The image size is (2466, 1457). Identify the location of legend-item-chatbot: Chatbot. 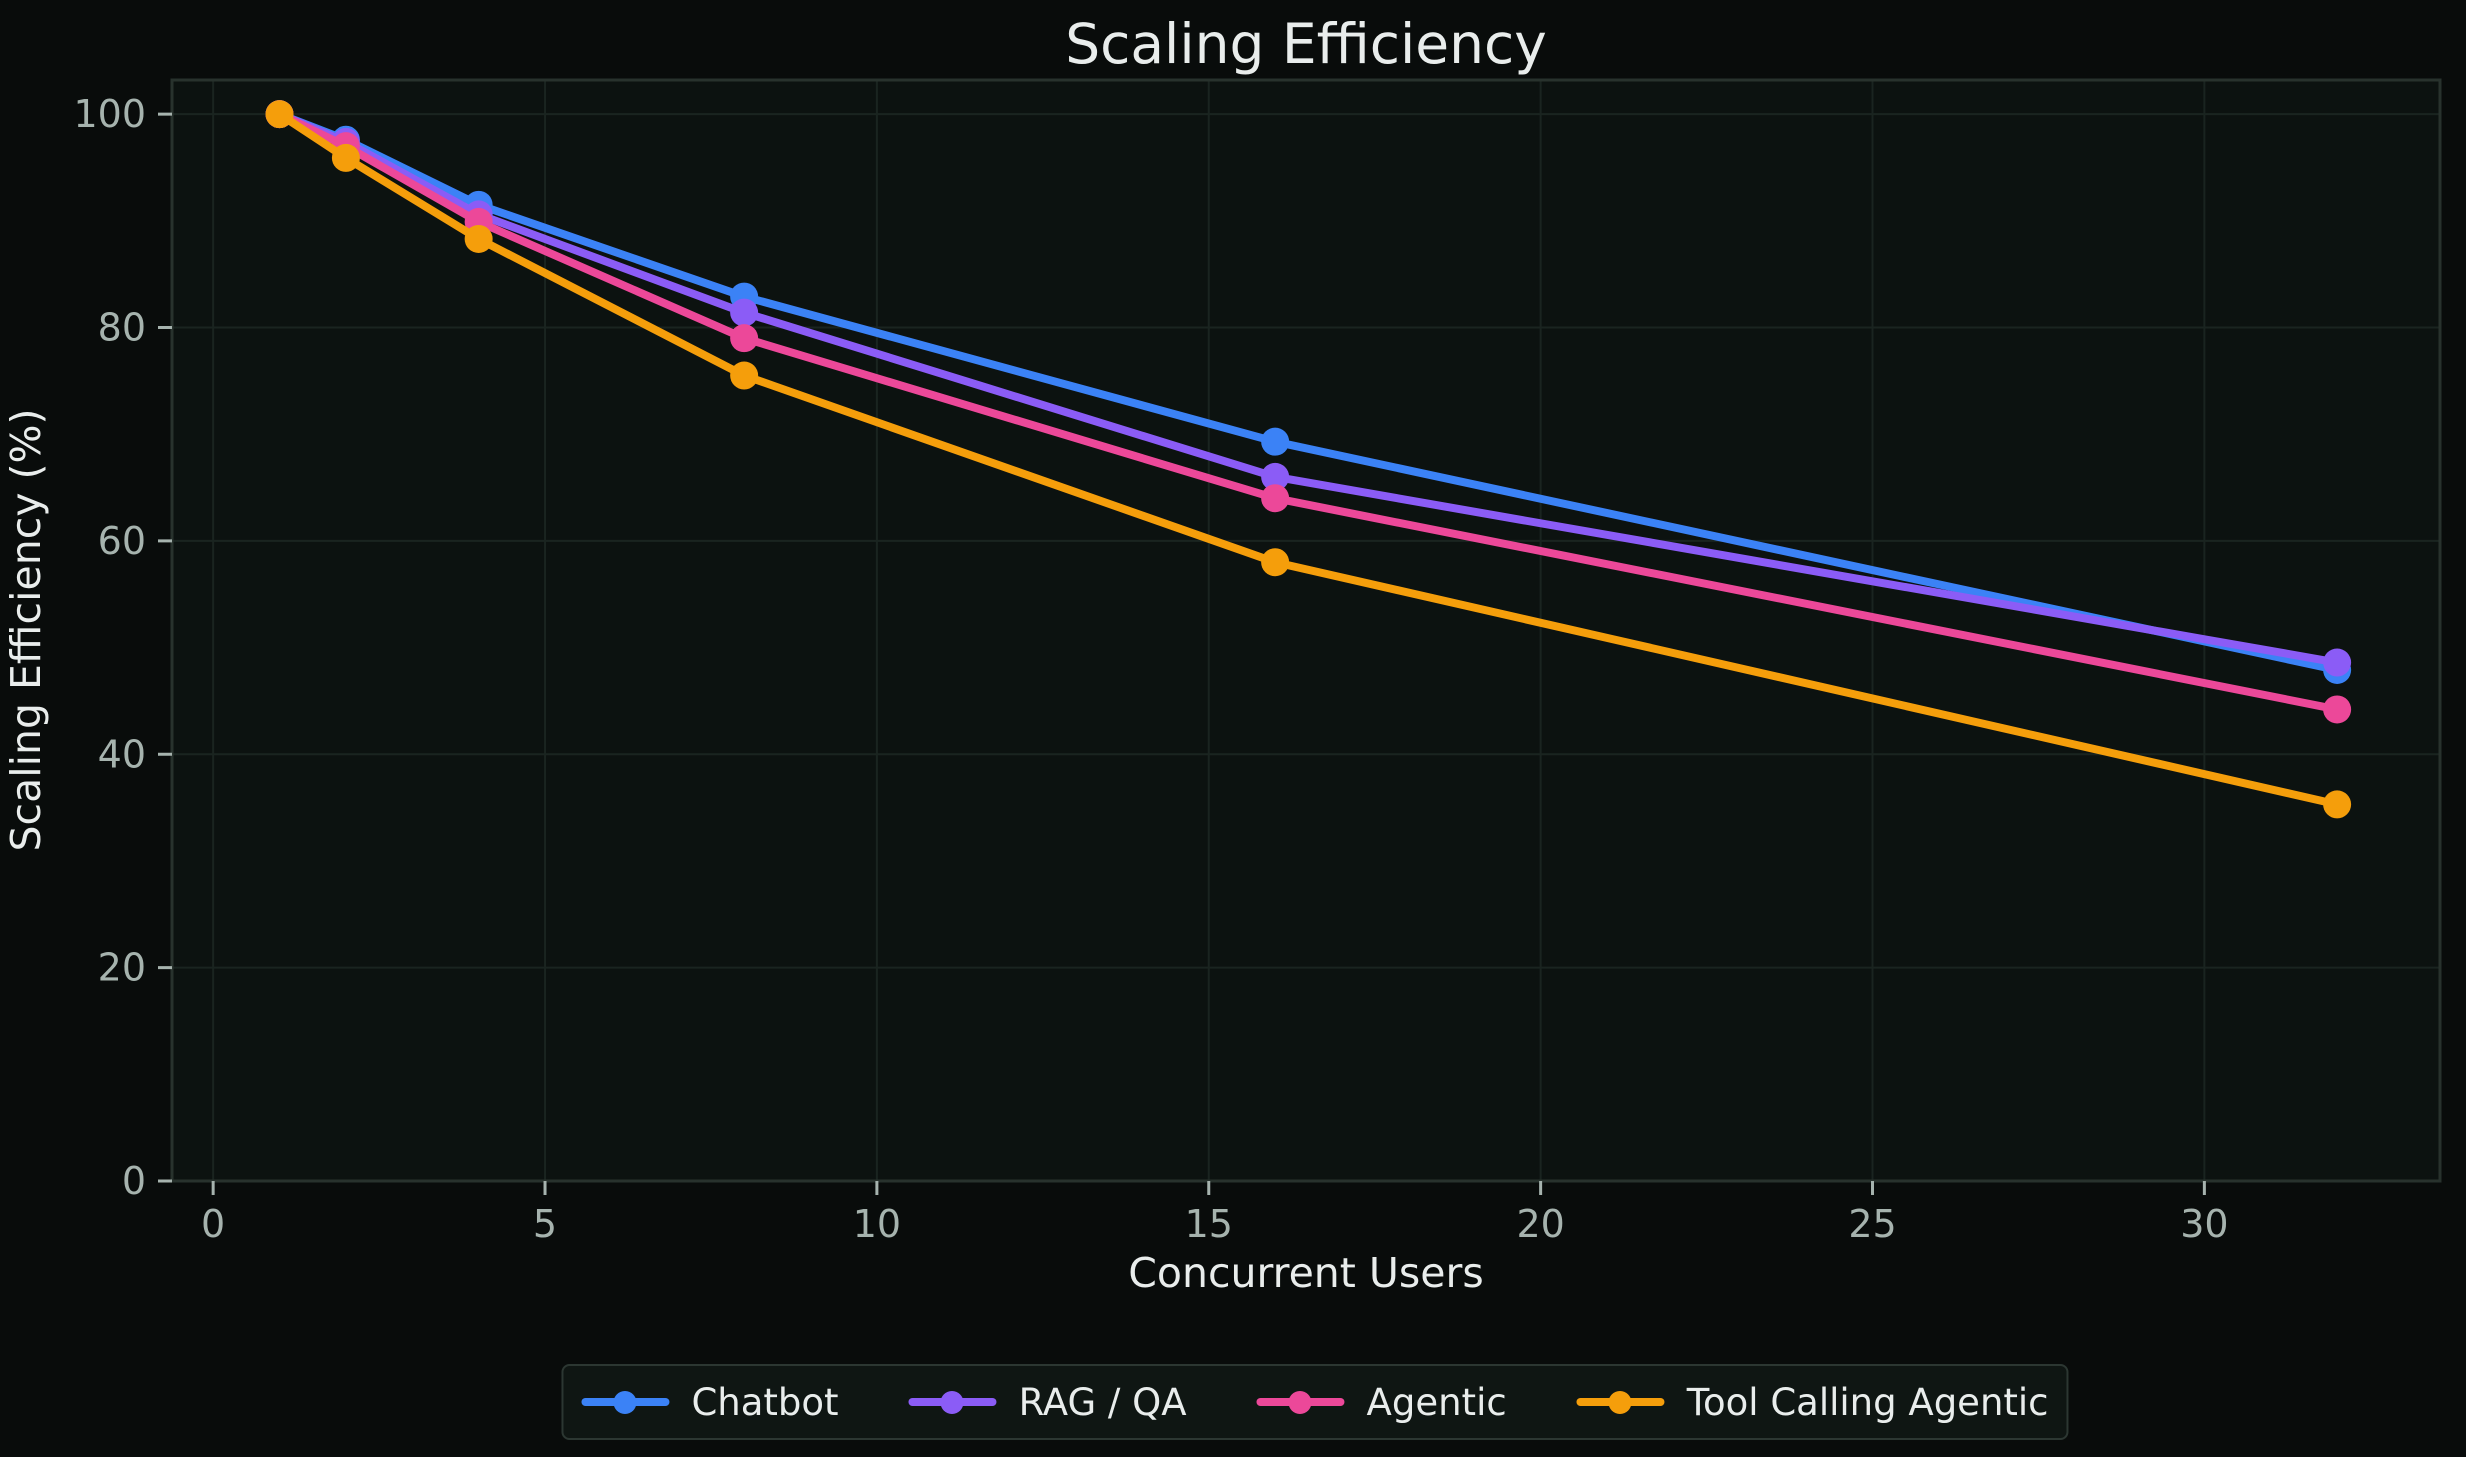
(710, 1402).